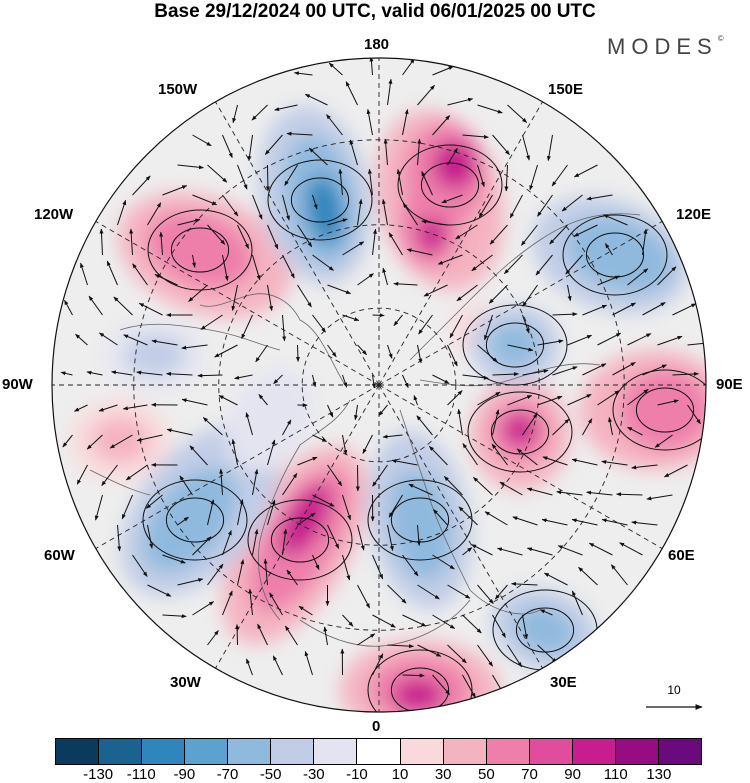  Describe the element at coordinates (674, 707) in the screenshot. I see `reference-vector-arrow` at that location.